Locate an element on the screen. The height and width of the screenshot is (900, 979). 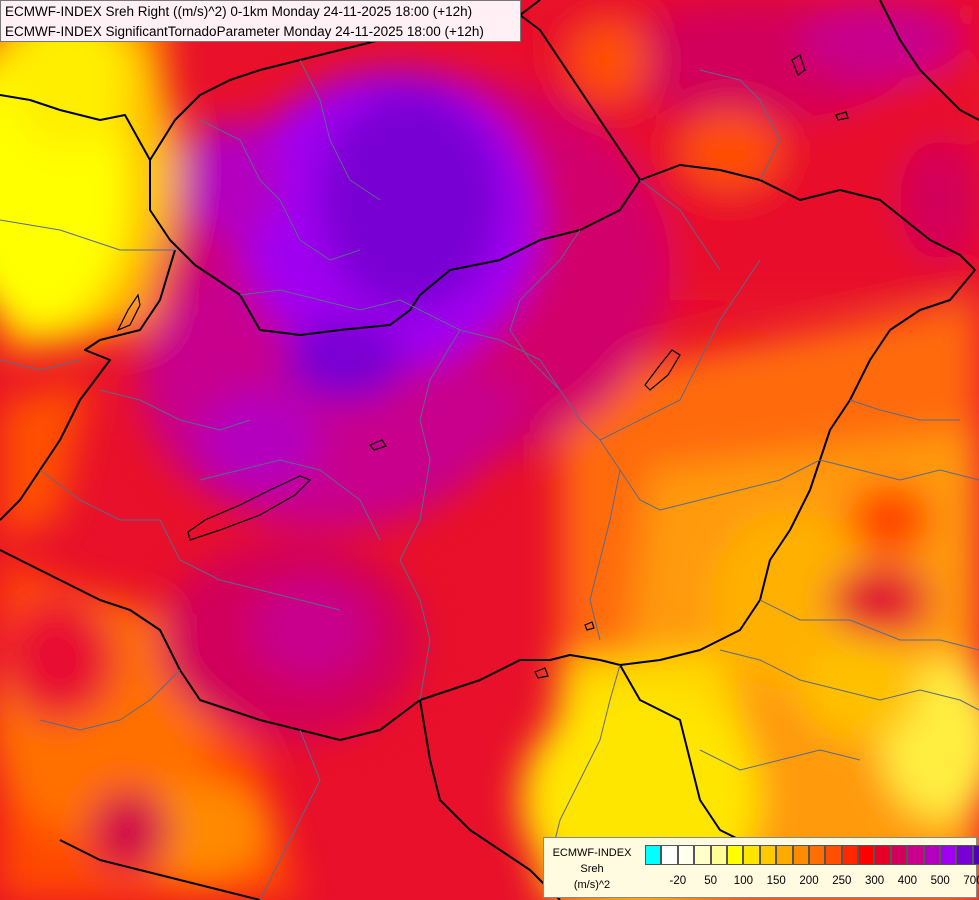
lake-south is located at coordinates (541, 673).